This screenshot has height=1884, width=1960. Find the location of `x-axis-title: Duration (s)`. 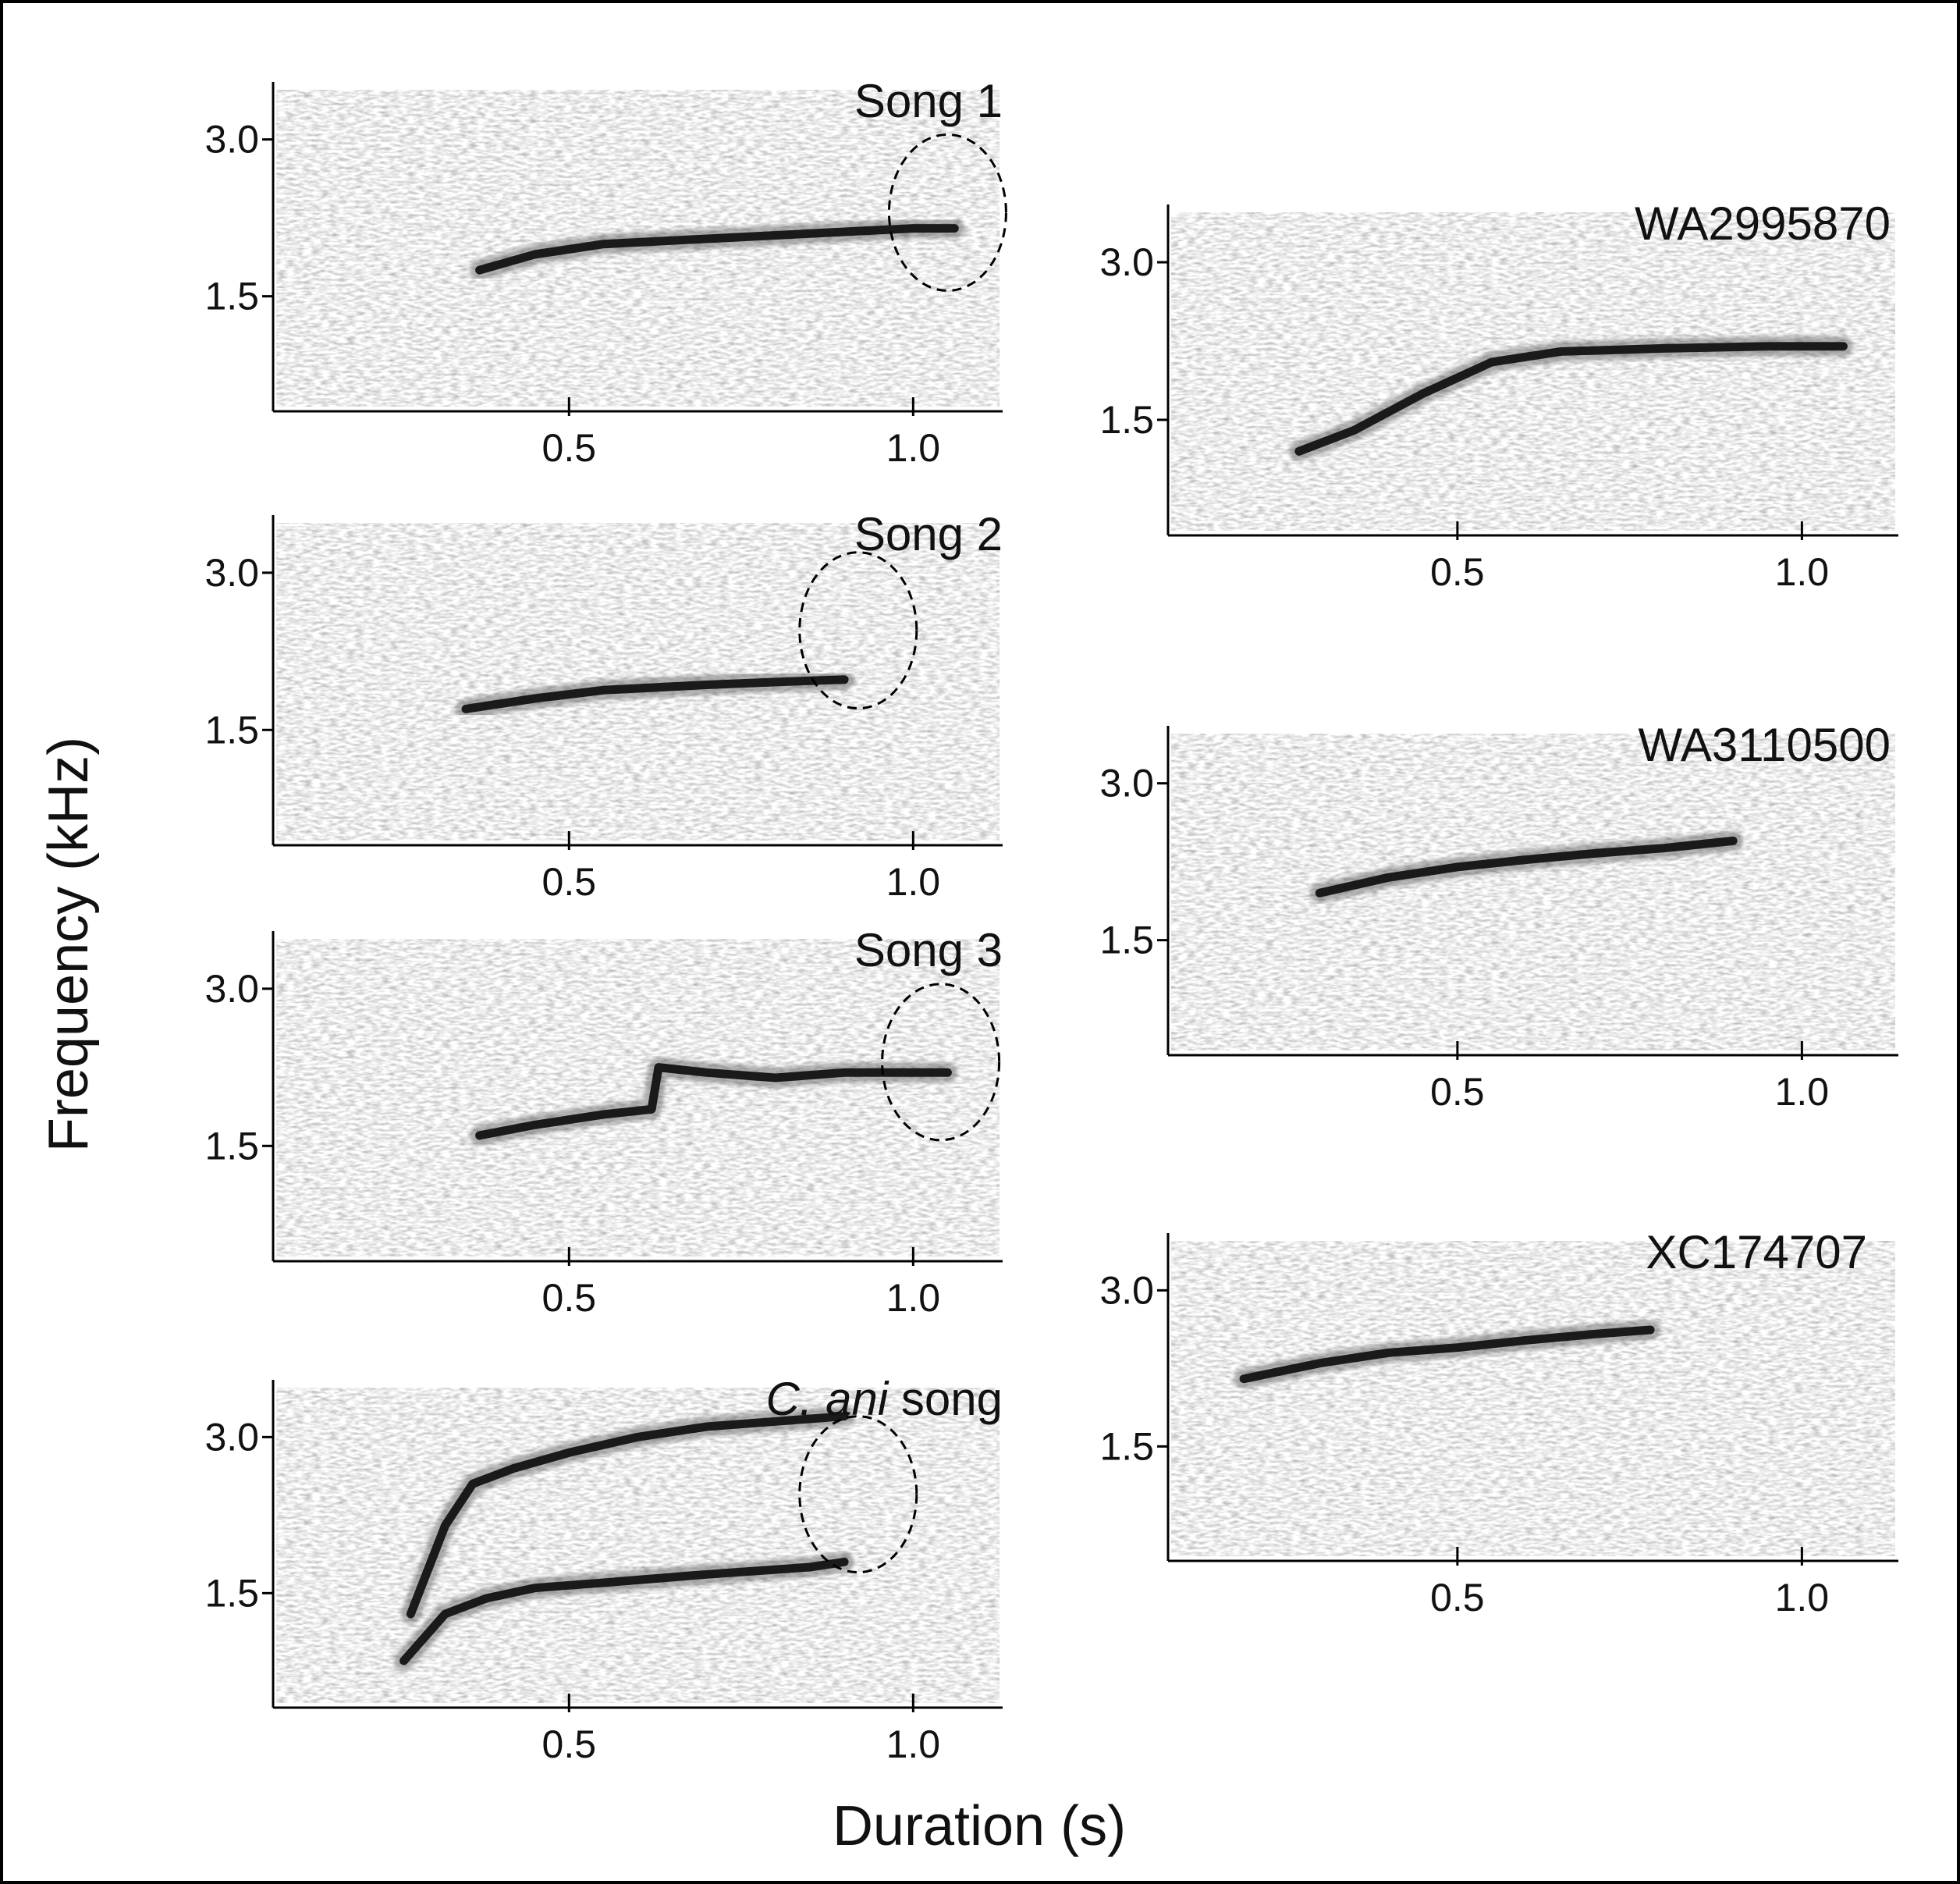

x-axis-title: Duration (s) is located at coordinates (980, 1826).